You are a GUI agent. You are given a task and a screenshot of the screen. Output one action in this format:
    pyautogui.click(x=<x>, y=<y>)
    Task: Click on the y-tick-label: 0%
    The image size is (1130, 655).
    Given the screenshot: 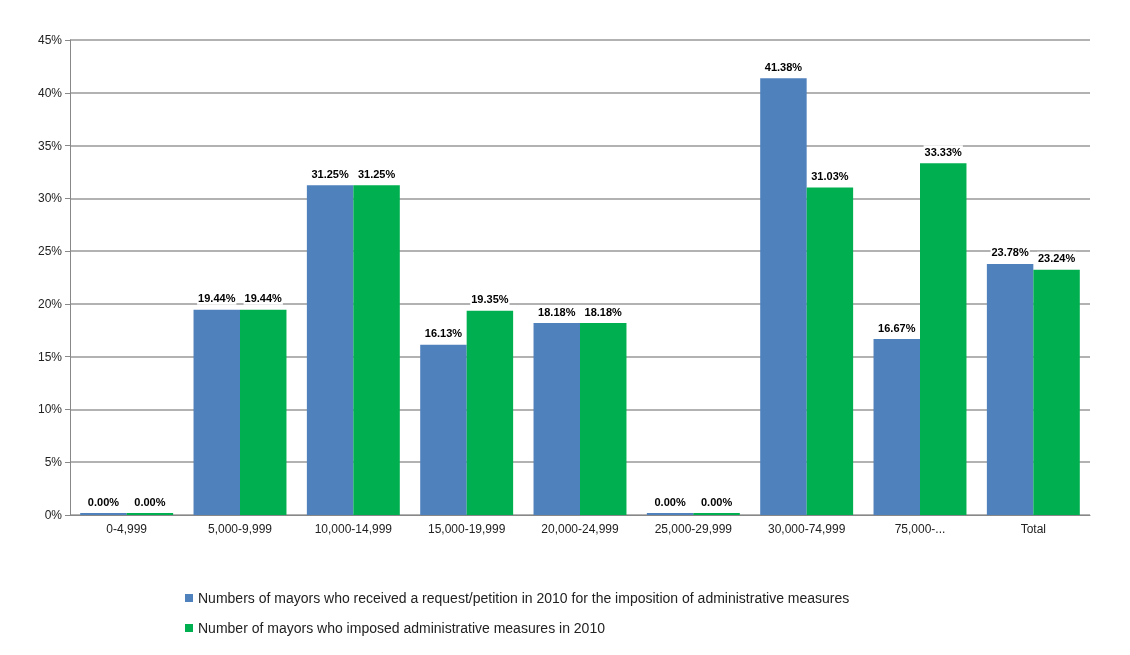 What is the action you would take?
    pyautogui.click(x=53, y=515)
    